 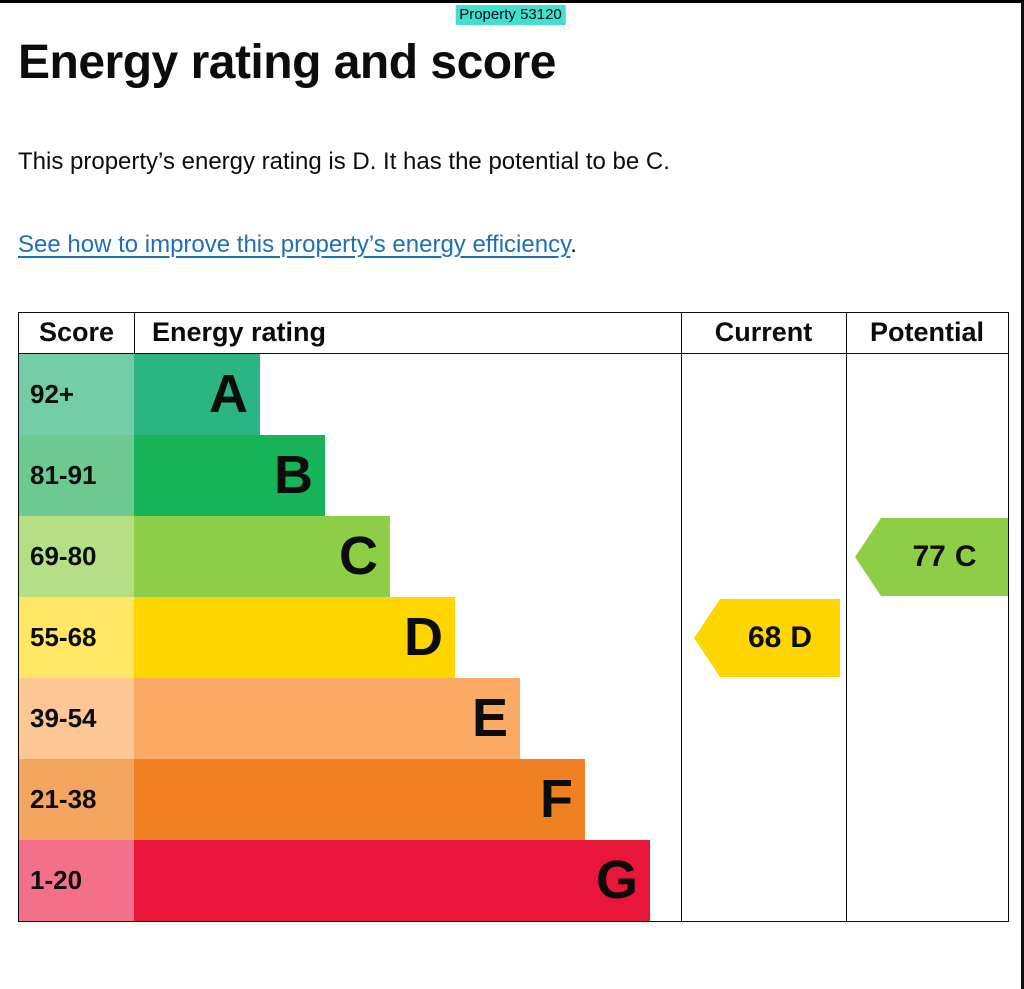 What do you see at coordinates (287, 62) in the screenshot?
I see `page-title: Energy rating and score` at bounding box center [287, 62].